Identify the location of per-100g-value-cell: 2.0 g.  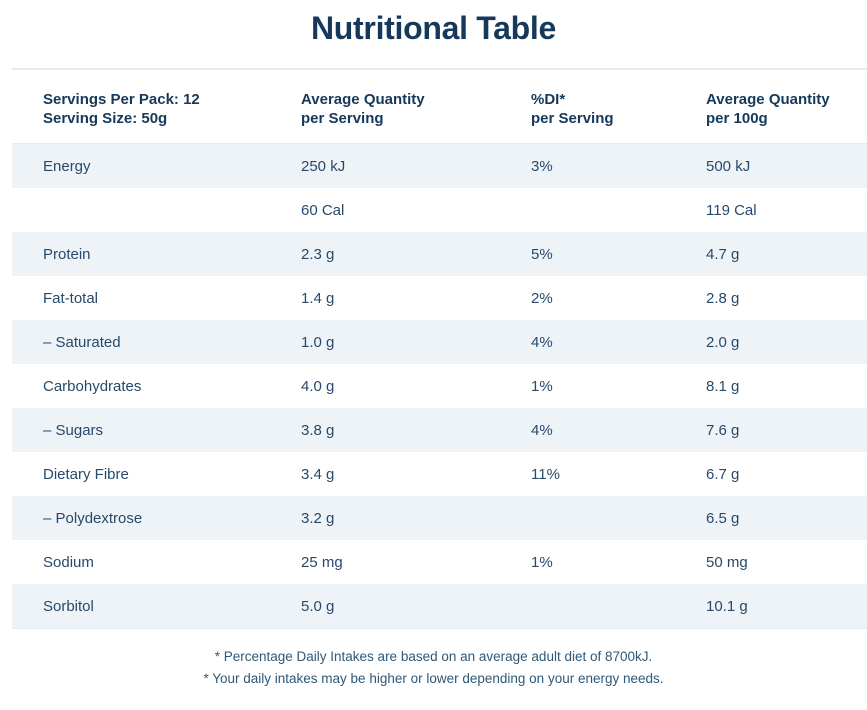
(723, 342).